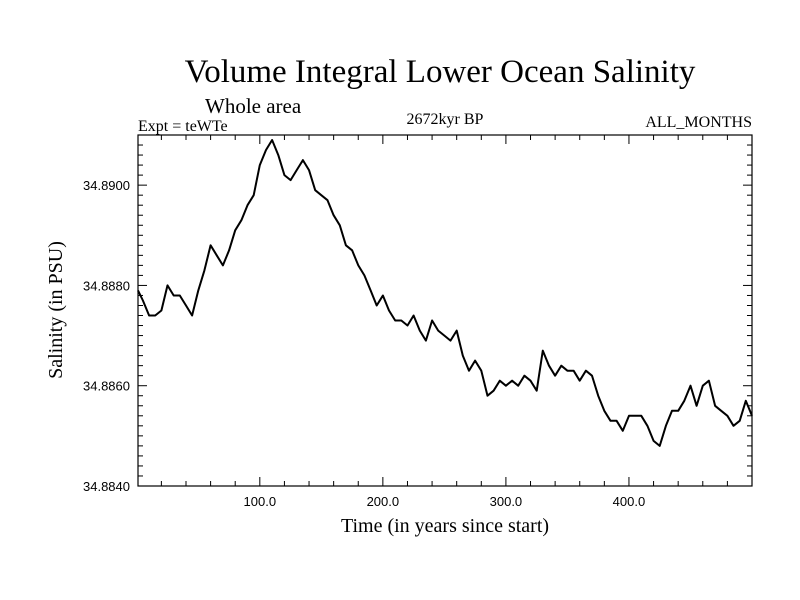  I want to click on months-label: ALL_MONTHS, so click(698, 122).